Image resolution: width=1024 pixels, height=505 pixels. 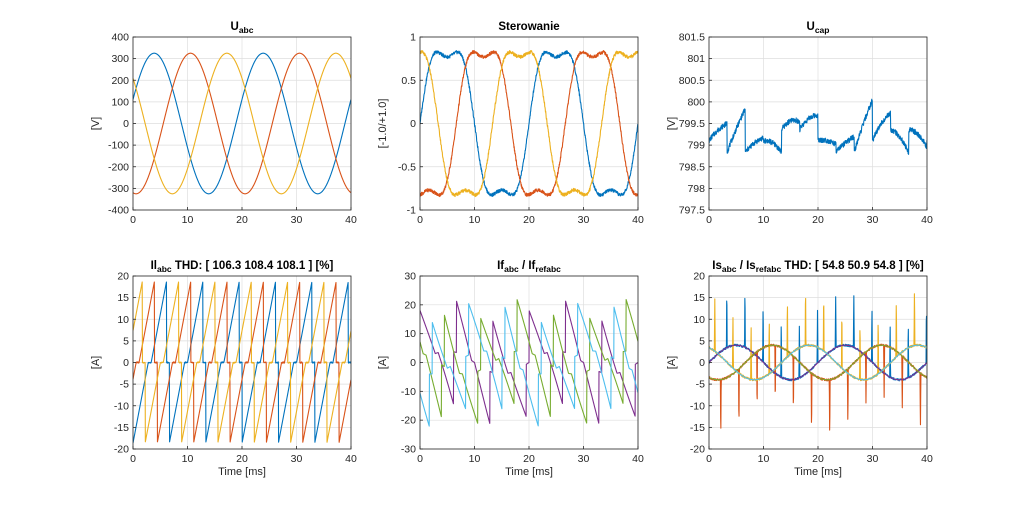 I want to click on y-axis-label: [A], so click(x=383, y=362).